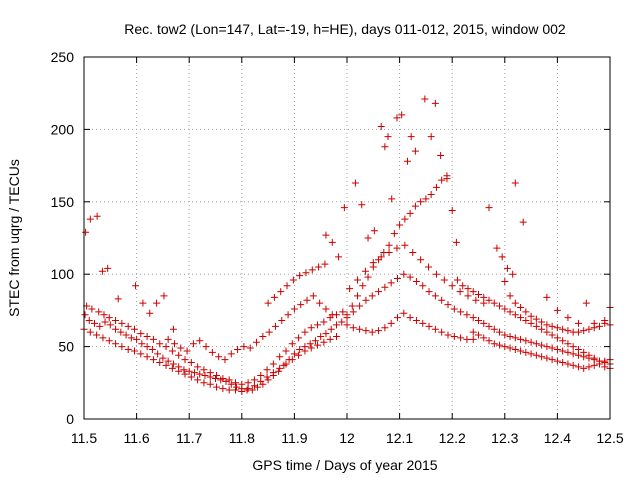  Describe the element at coordinates (63, 129) in the screenshot. I see `y-tick-label: 200` at that location.